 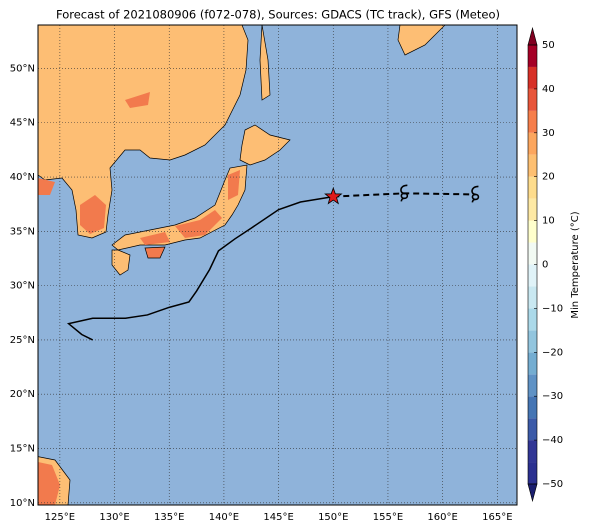 What do you see at coordinates (200, 268) in the screenshot?
I see `past-track` at bounding box center [200, 268].